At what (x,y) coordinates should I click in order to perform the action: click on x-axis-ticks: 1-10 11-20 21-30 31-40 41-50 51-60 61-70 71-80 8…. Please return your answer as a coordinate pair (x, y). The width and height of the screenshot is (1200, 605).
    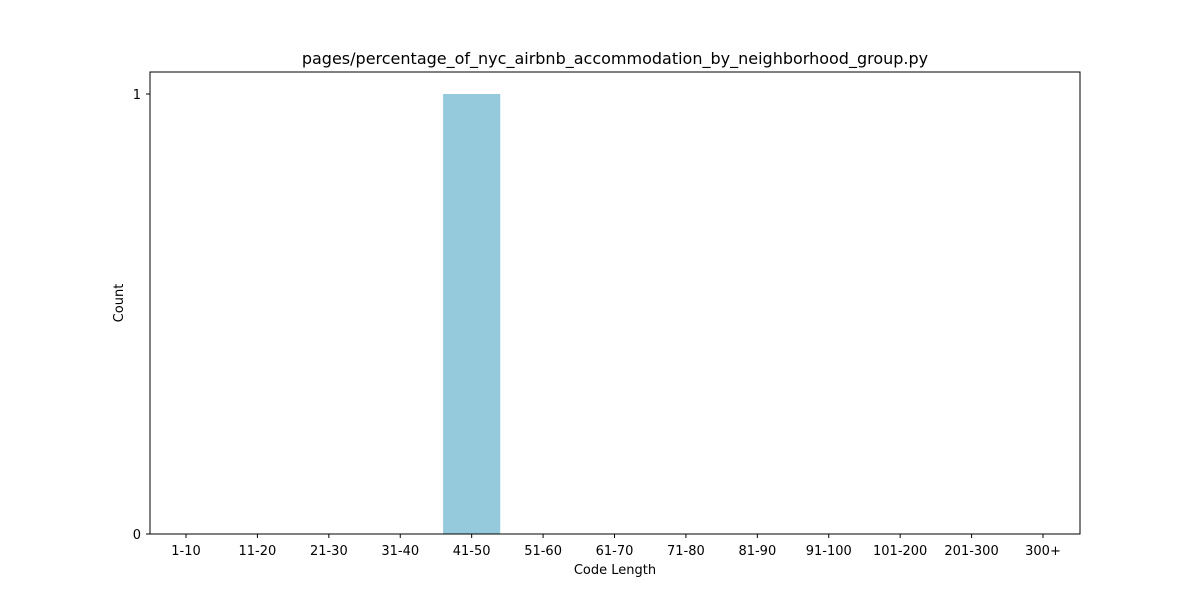
    Looking at the image, I should click on (616, 546).